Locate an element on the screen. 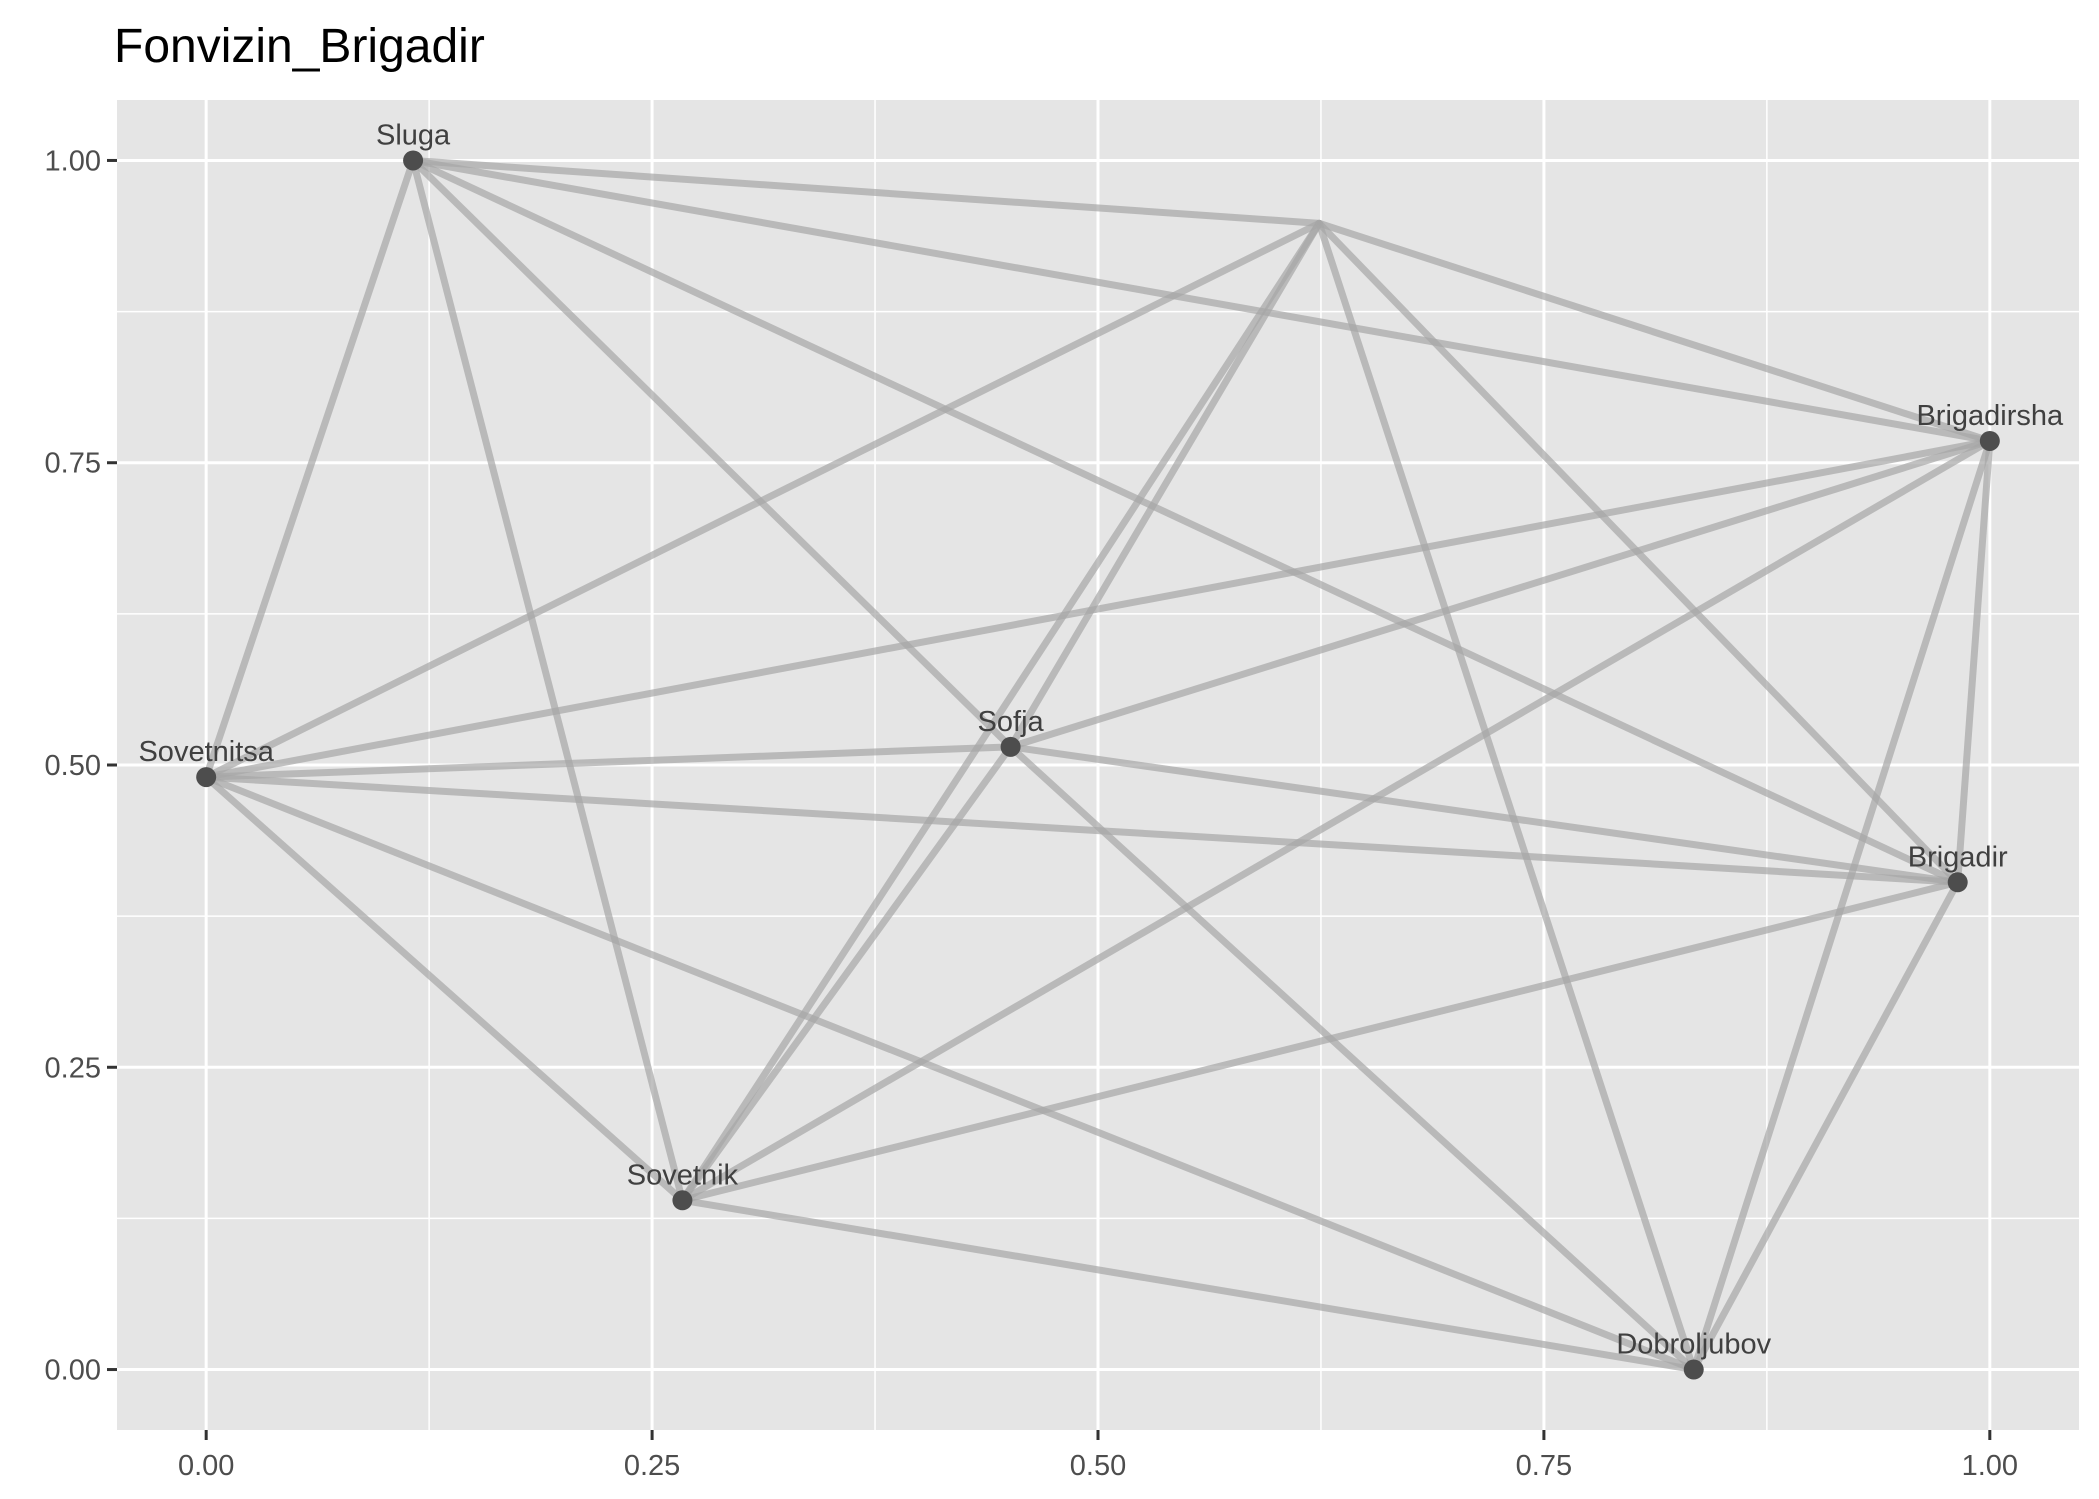 This screenshot has height=1499, width=2099. x-tick-label: 0.00 is located at coordinates (206, 1466).